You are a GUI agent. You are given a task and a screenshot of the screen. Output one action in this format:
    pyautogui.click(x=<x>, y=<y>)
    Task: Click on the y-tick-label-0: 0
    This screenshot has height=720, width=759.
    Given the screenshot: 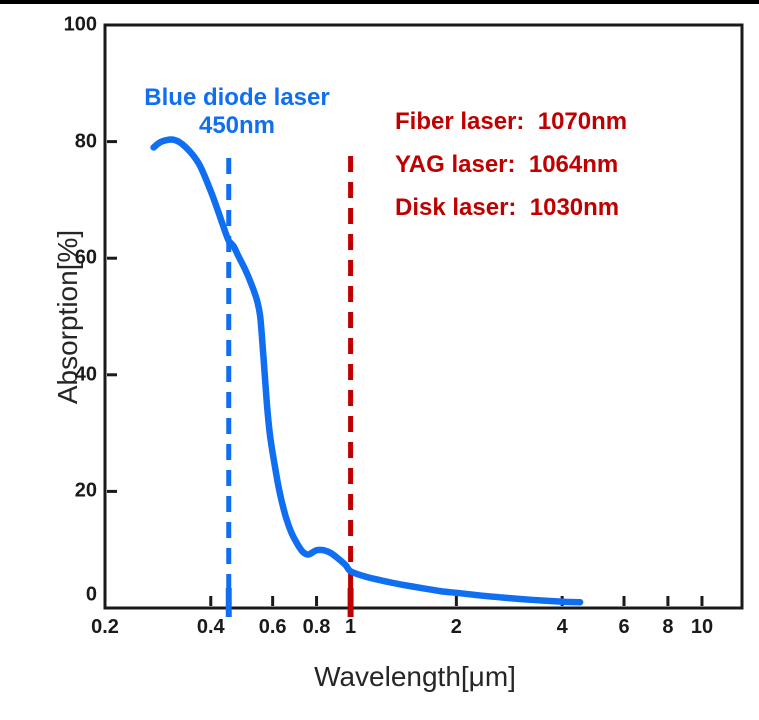 What is the action you would take?
    pyautogui.click(x=91, y=594)
    